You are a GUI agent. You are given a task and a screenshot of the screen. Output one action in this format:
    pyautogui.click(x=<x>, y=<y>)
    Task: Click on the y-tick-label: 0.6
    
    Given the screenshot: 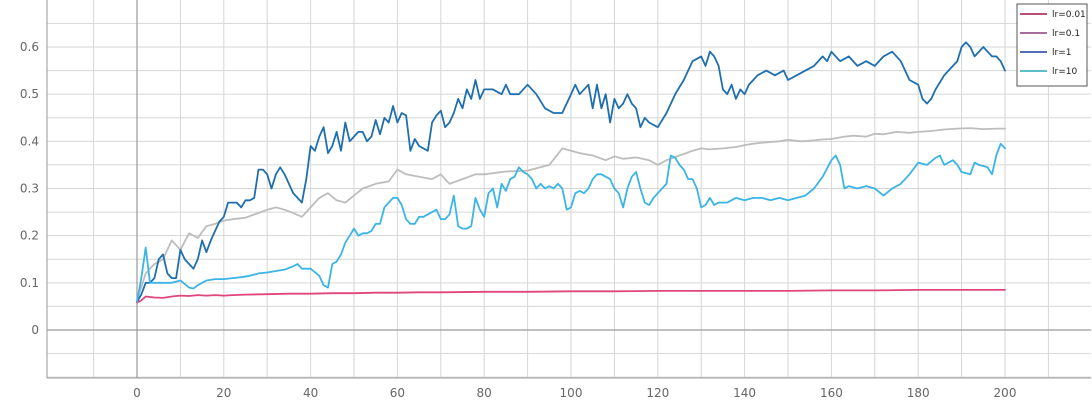 What is the action you would take?
    pyautogui.click(x=29, y=47)
    